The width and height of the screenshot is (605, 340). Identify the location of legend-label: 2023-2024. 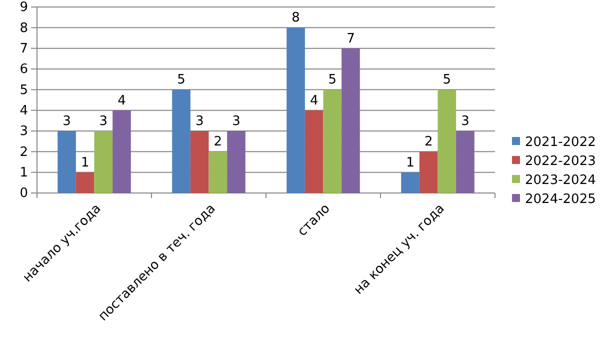
(560, 180).